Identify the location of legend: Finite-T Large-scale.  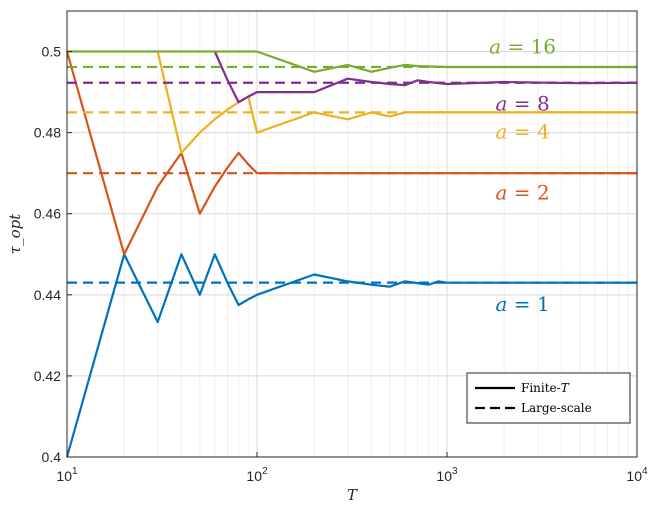
(548, 398).